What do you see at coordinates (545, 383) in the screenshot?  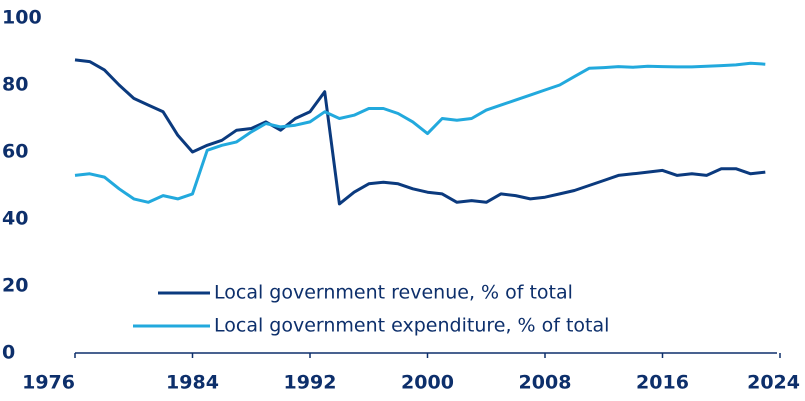 I see `x-tick-label: 2008` at bounding box center [545, 383].